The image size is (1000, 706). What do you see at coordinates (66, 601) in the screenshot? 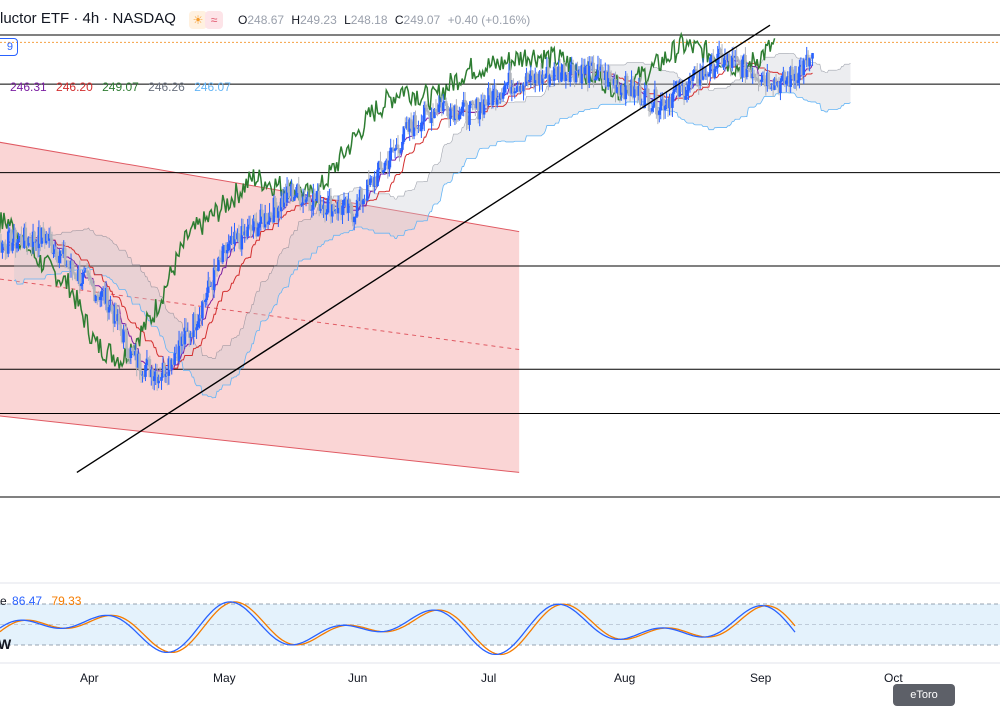
I see `stoch-d-value: 79.33` at bounding box center [66, 601].